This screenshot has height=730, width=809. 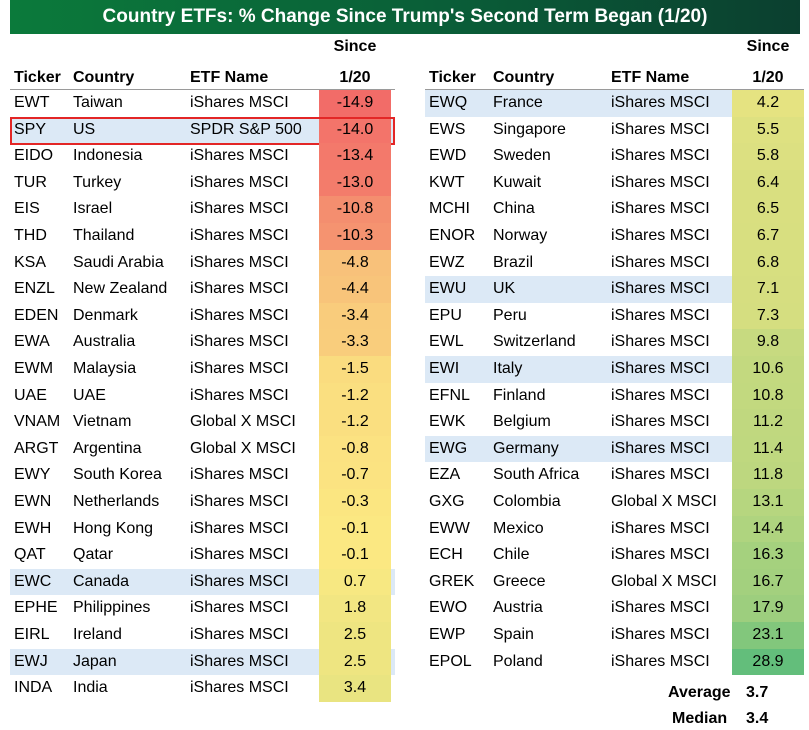 I want to click on ticker-cell: KSA, so click(x=30, y=262).